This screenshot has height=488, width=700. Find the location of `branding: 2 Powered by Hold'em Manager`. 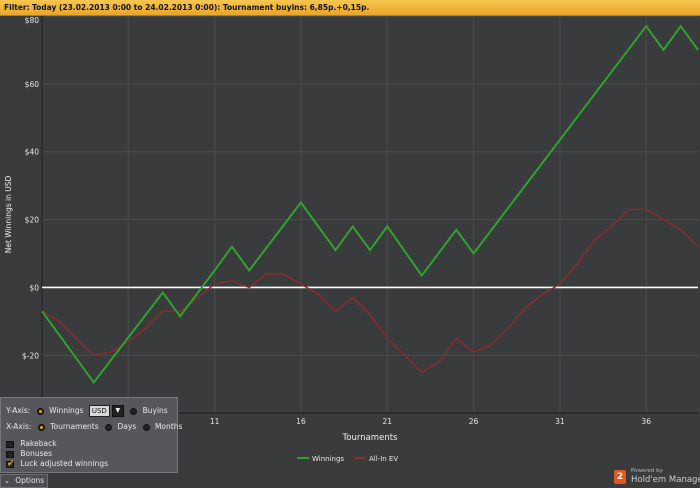

branding: 2 Powered by Hold'em Manager is located at coordinates (657, 477).